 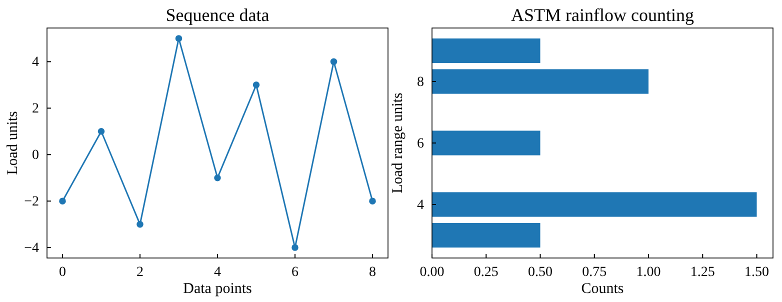 What do you see at coordinates (602, 15) in the screenshot?
I see `chart-title: ASTM rainflow counting` at bounding box center [602, 15].